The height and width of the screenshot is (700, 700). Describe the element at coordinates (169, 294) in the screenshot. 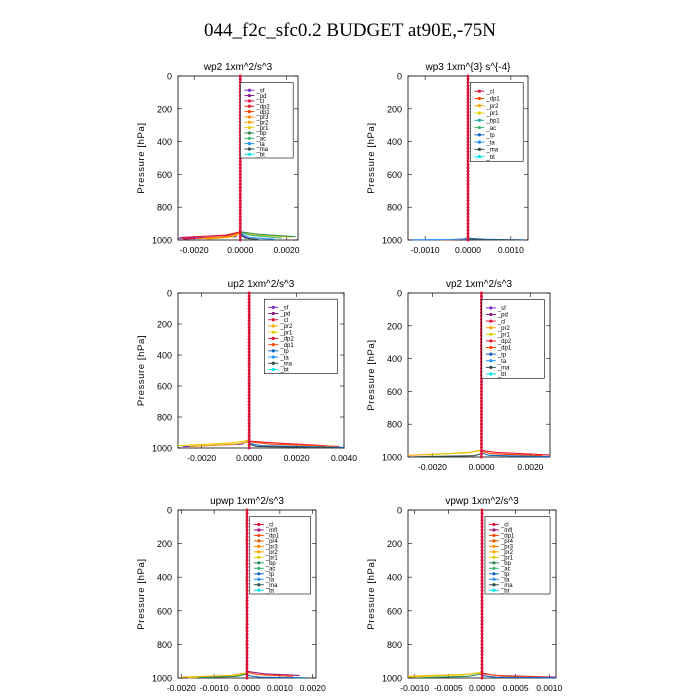

I see `up2-ytick-label-0: 0` at that location.